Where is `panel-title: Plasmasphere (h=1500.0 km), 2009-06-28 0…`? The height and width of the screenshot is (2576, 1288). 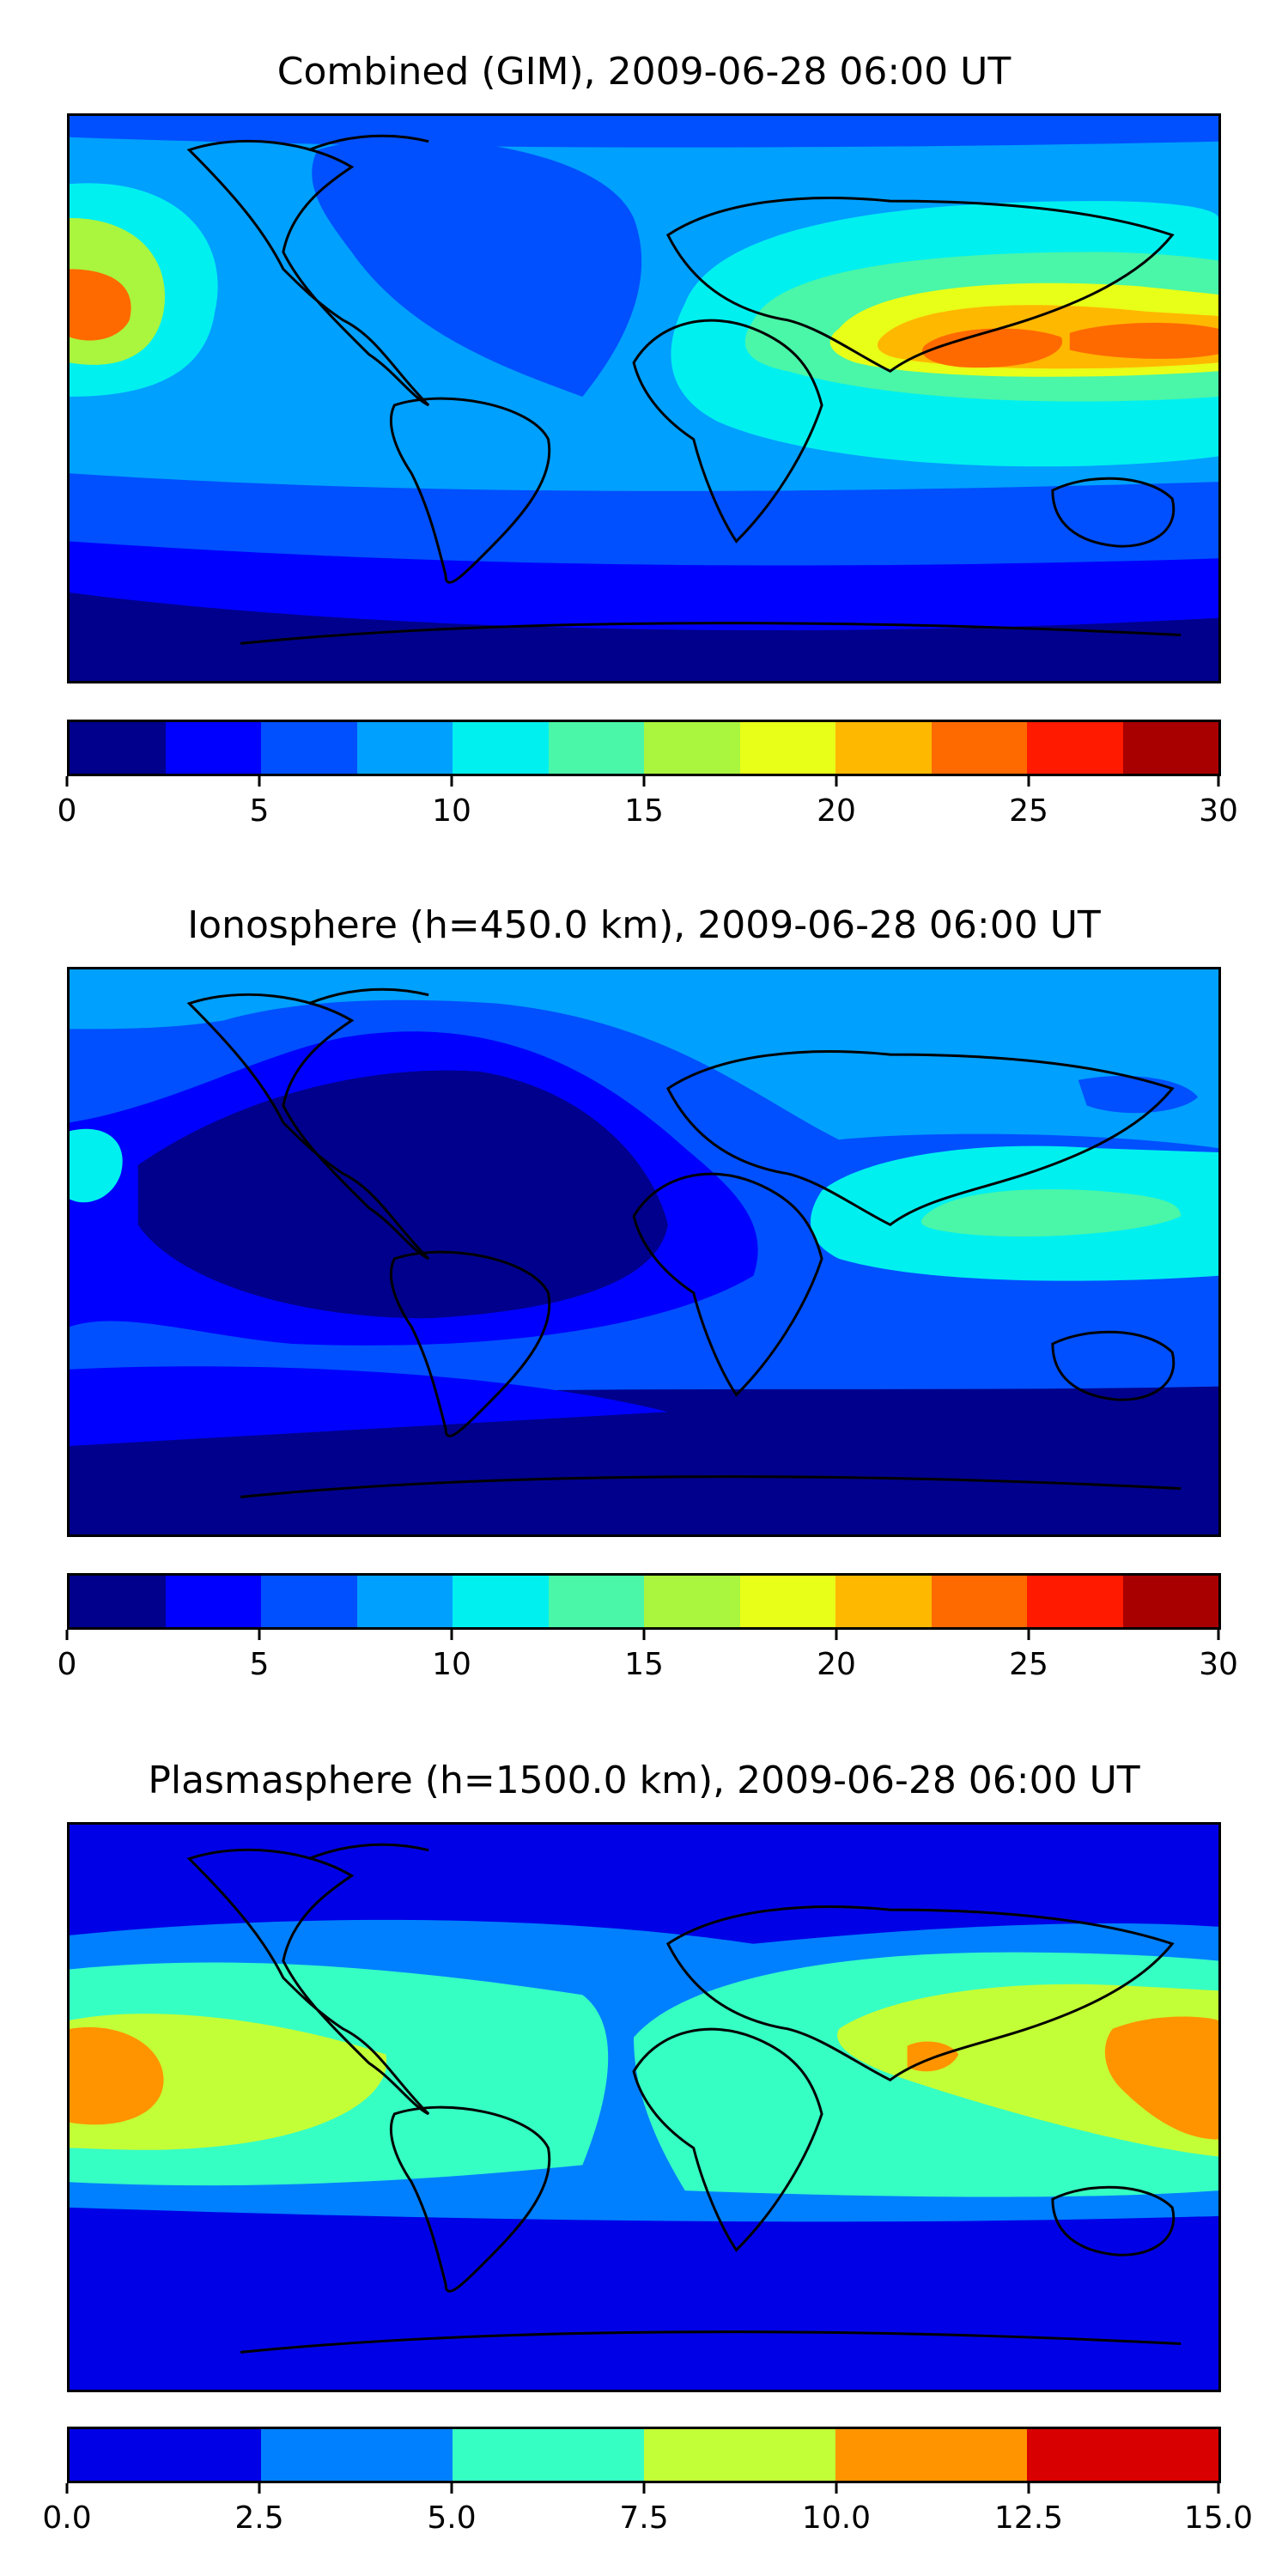
panel-title: Plasmasphere (h=1500.0 km), 2009-06-28 0… is located at coordinates (644, 1780).